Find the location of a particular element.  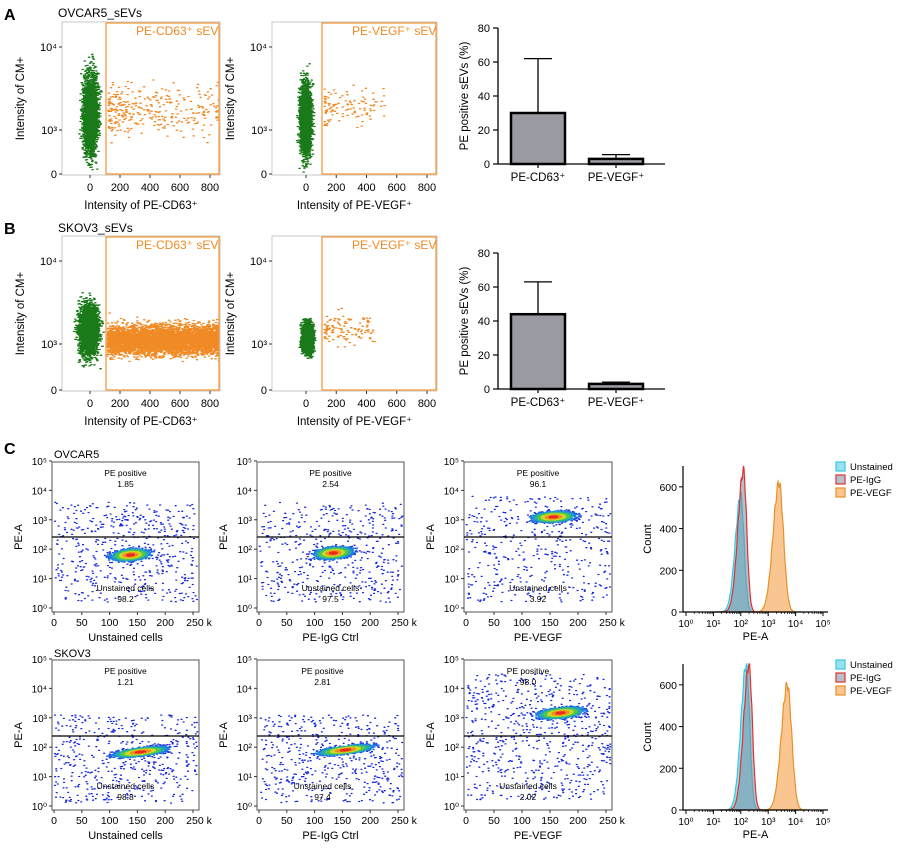

scatter-points-C1-igg is located at coordinates (331, 552).